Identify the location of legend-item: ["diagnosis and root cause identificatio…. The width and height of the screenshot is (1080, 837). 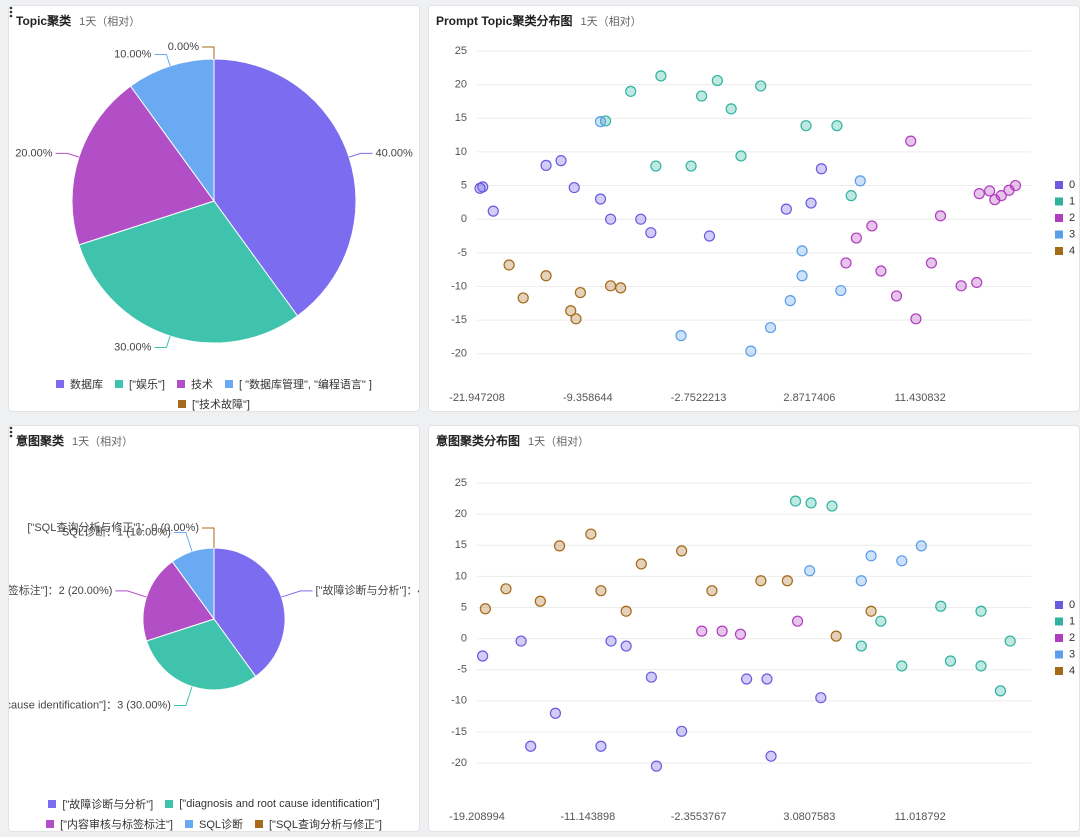
(272, 804).